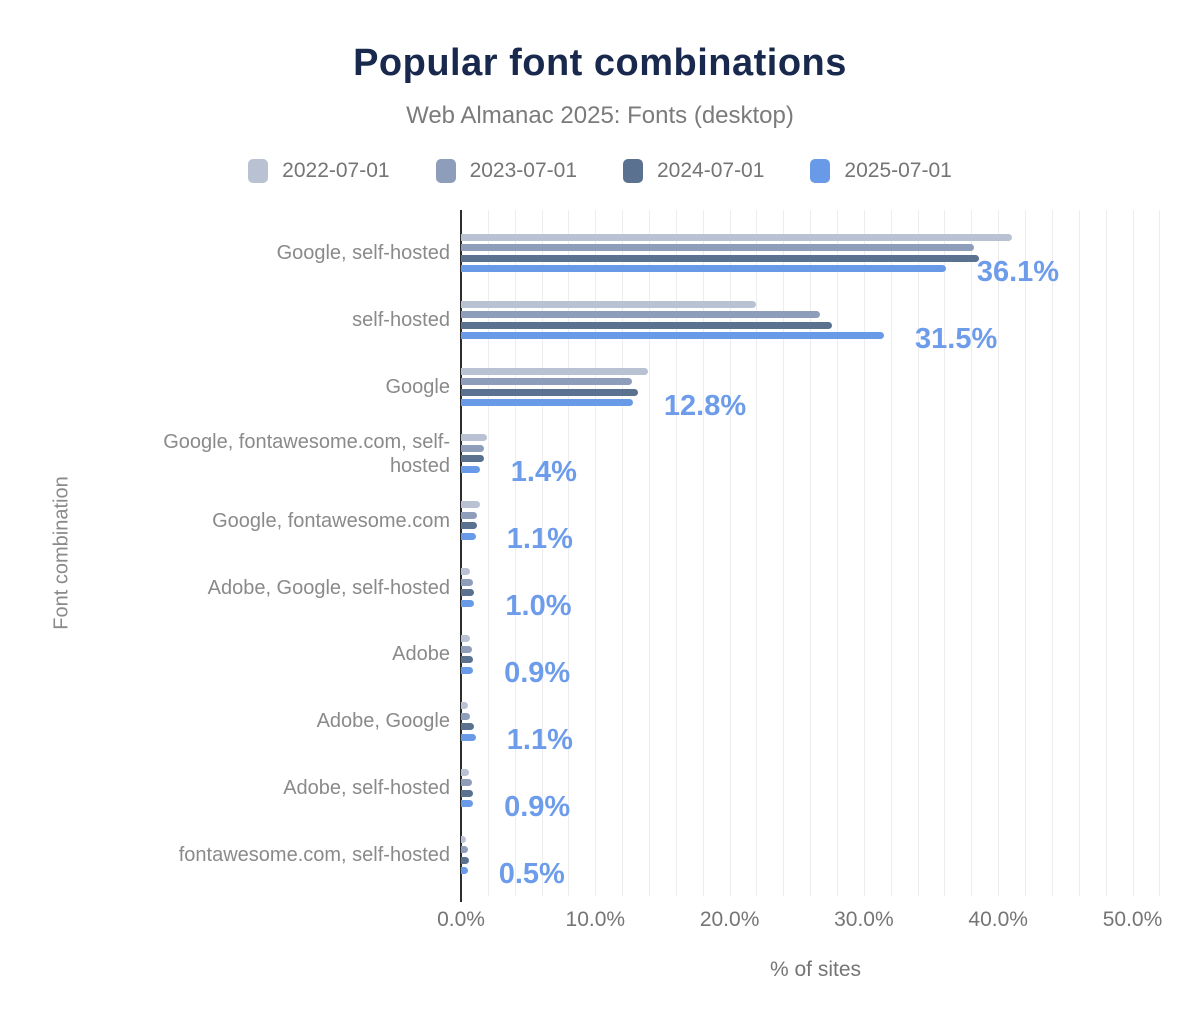 The image size is (1200, 1028). What do you see at coordinates (314, 855) in the screenshot?
I see `category-label: fontawesome.com, self-hosted` at bounding box center [314, 855].